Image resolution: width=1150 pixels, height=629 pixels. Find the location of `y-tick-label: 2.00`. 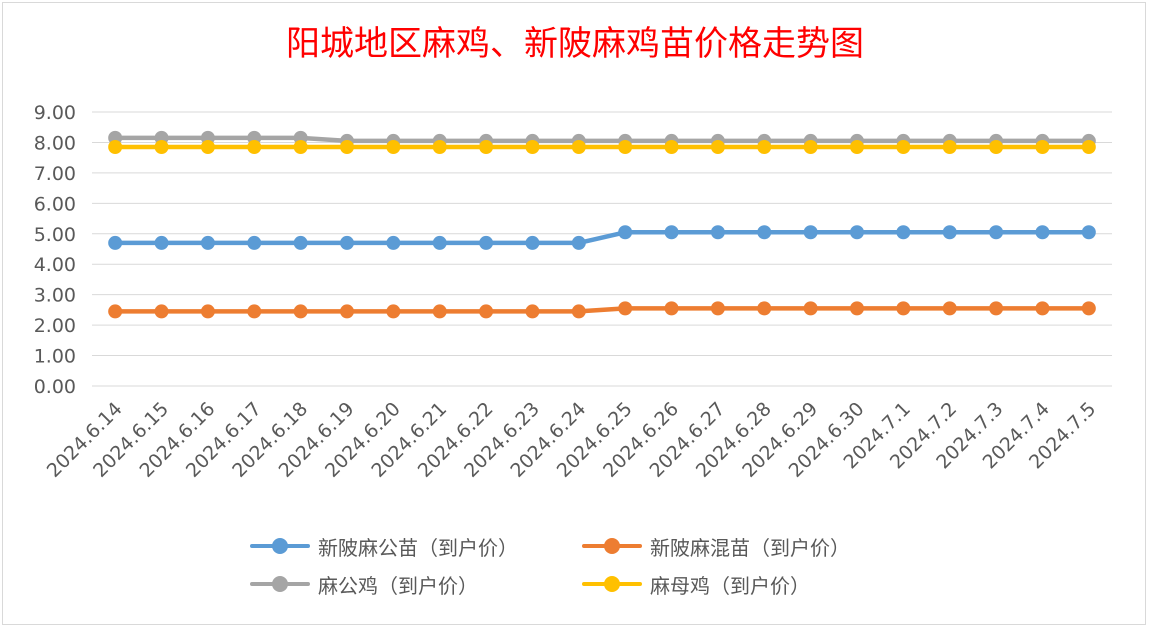

y-tick-label: 2.00 is located at coordinates (55, 326).